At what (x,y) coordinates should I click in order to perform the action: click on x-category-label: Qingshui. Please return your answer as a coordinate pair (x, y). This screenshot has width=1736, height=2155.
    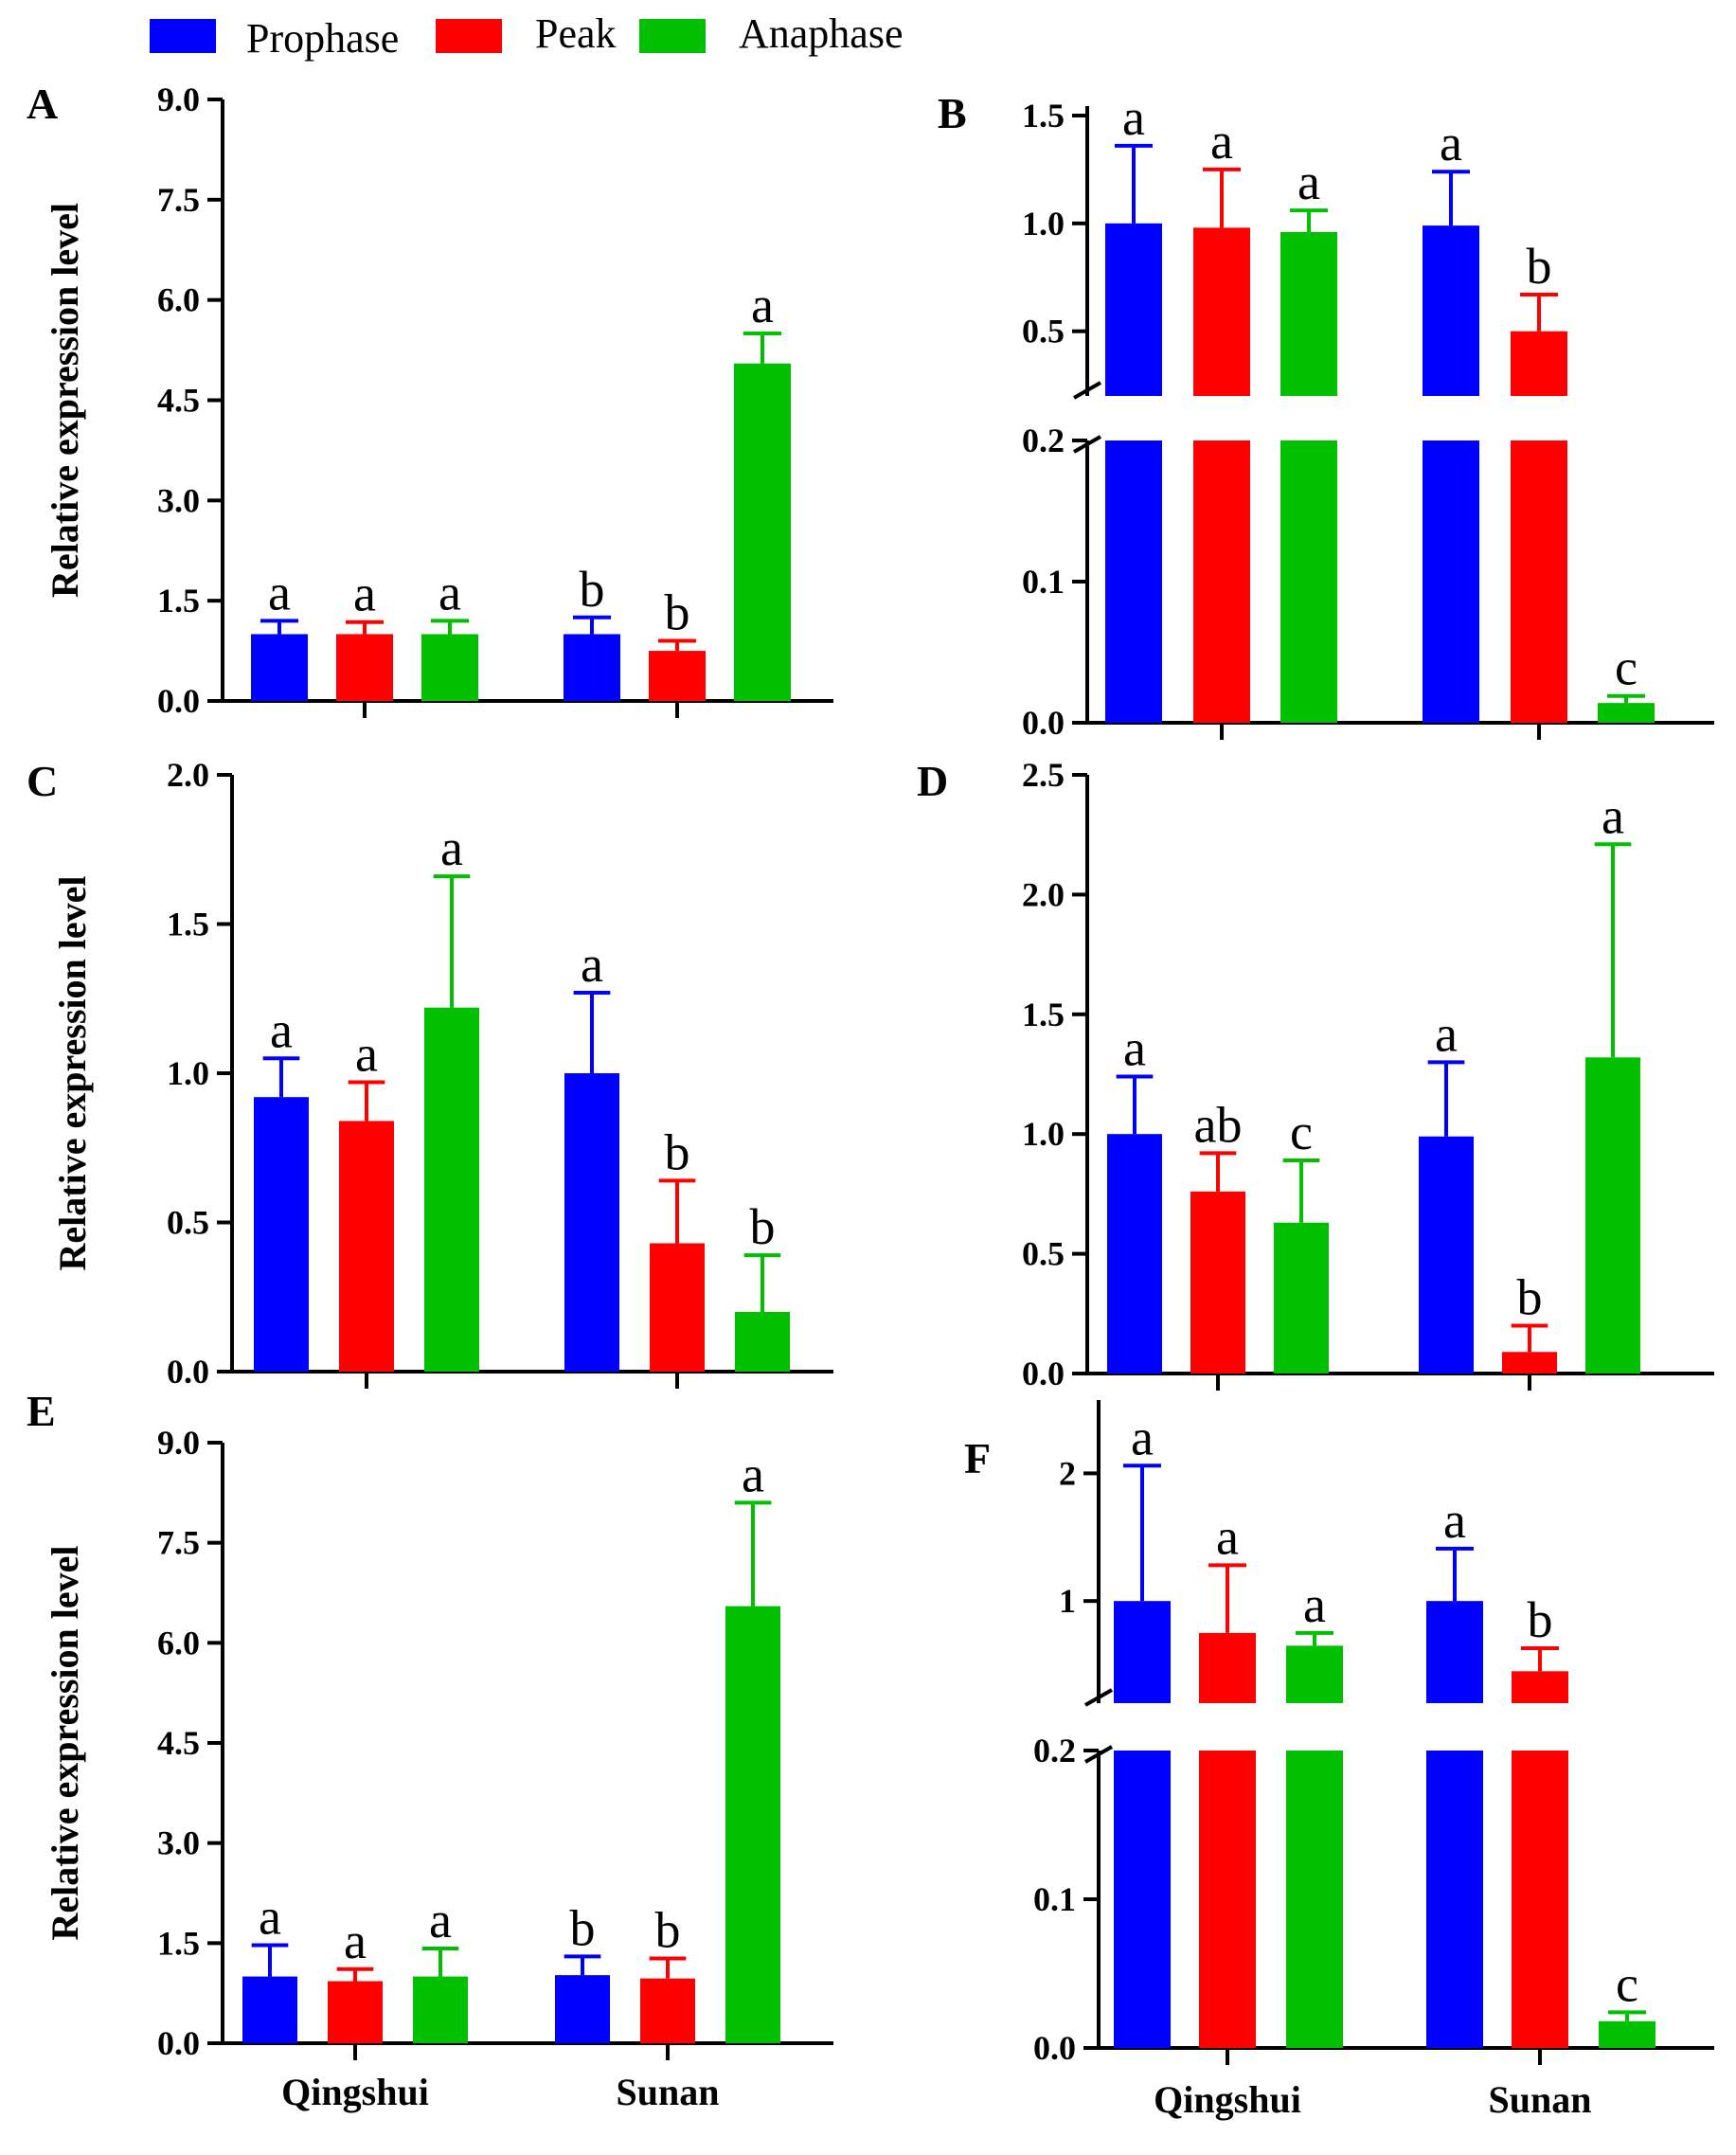
    Looking at the image, I should click on (355, 2092).